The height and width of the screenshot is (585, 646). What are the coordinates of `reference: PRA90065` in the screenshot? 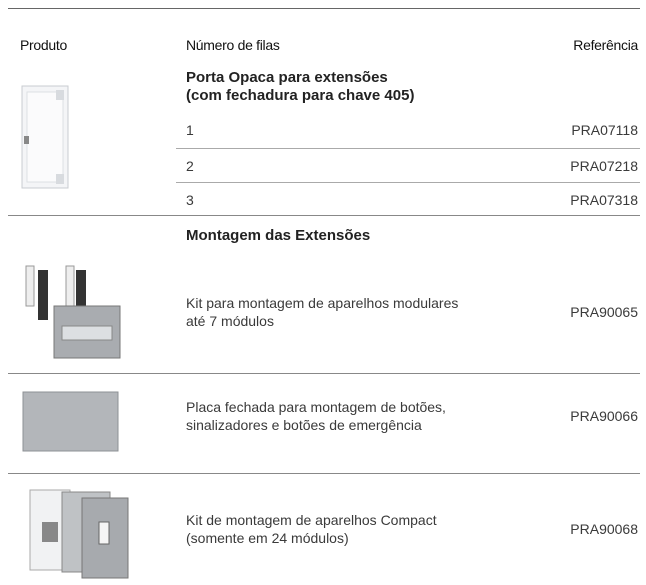 It's located at (604, 312).